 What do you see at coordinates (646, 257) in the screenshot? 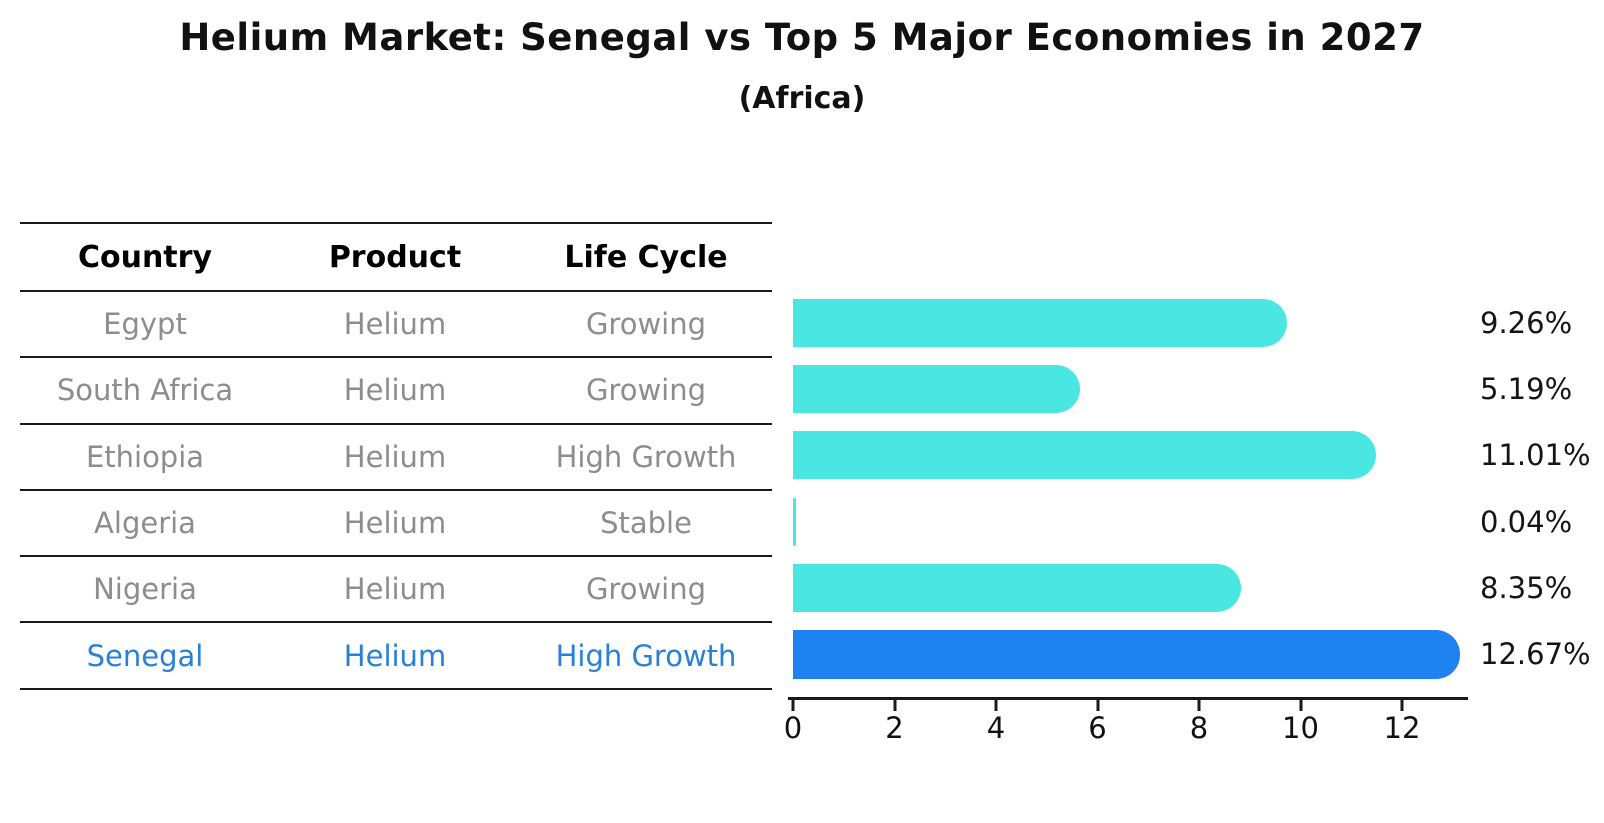
I see `table-header-life-cycle: Life Cycle` at bounding box center [646, 257].